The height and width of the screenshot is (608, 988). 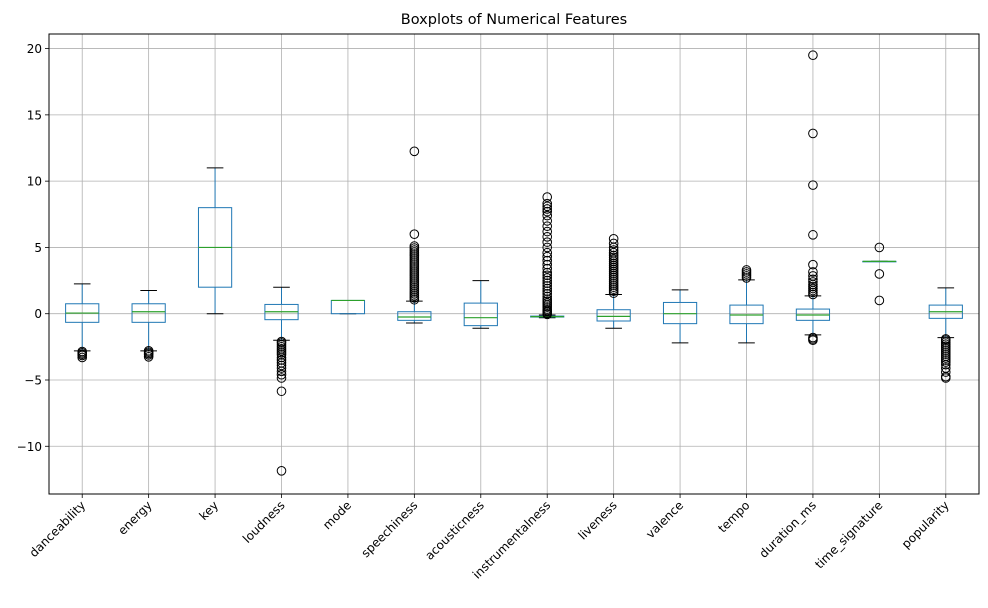 What do you see at coordinates (58, 529) in the screenshot?
I see `x-tick-label: danceability` at bounding box center [58, 529].